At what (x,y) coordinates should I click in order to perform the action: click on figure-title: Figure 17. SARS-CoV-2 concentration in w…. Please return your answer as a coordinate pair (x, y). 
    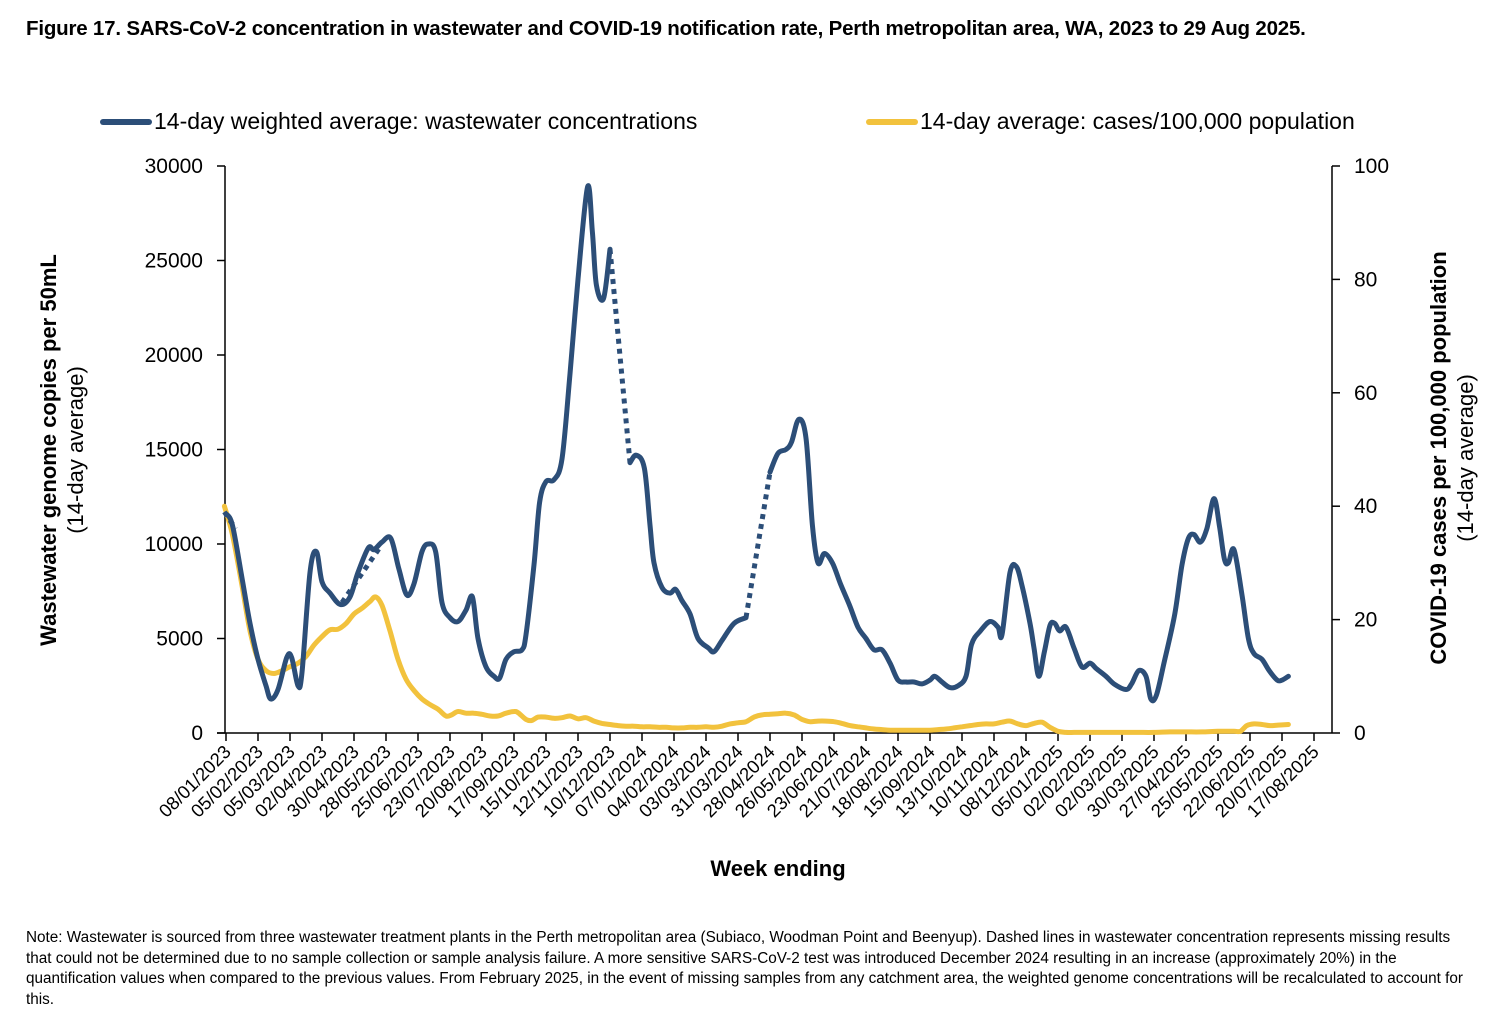
    Looking at the image, I should click on (666, 28).